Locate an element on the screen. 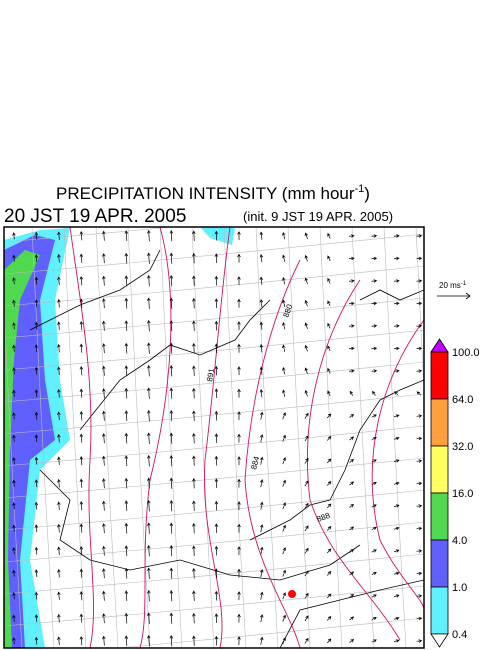  title: PRECIPITATION INTENSITY (mm hour-1) is located at coordinates (213, 193).